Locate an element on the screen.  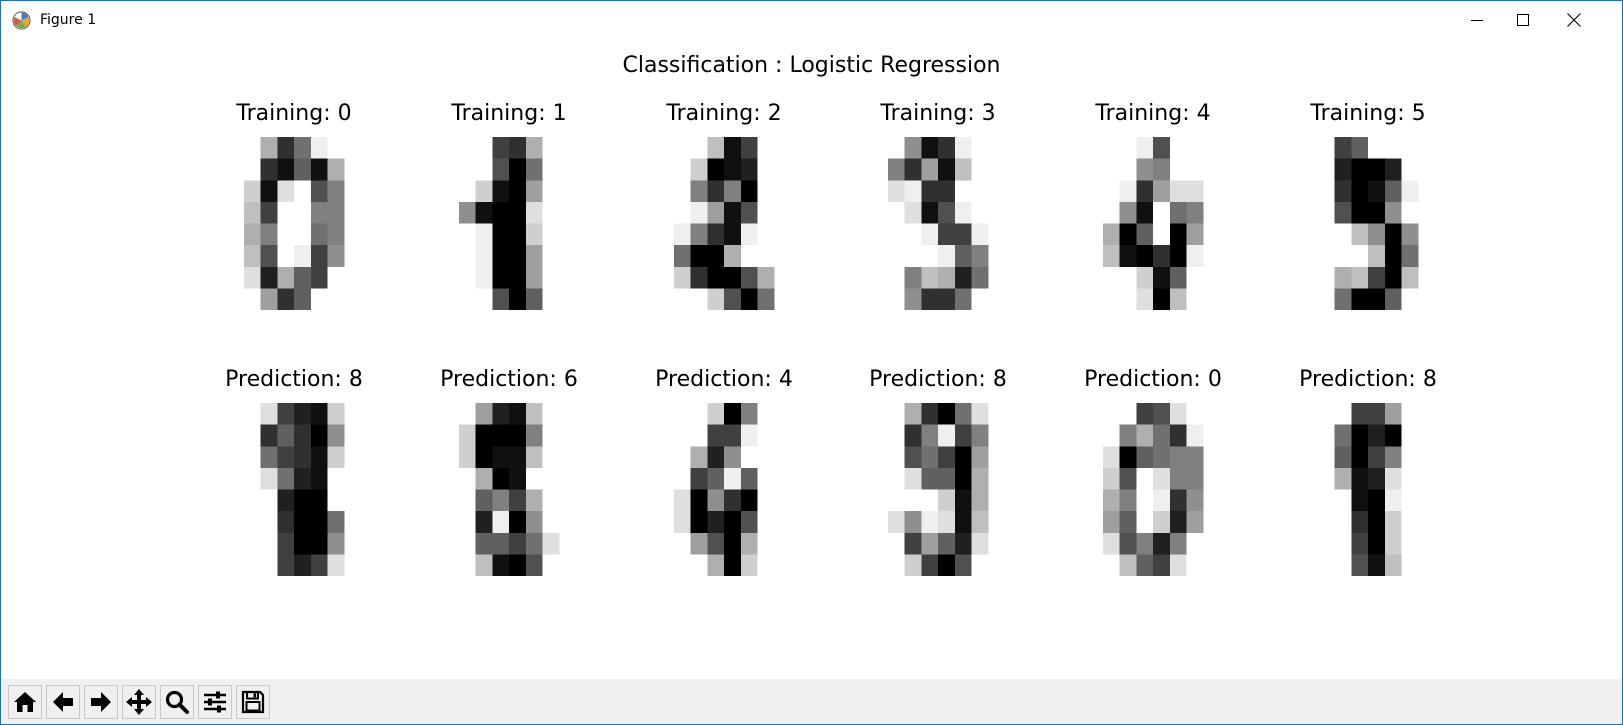
close-button is located at coordinates (1574, 20).